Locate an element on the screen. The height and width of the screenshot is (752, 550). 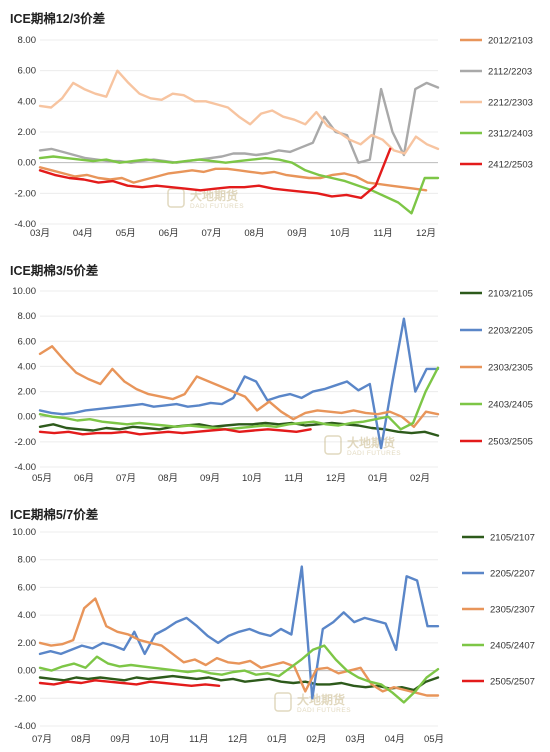
legend-label: 2203/2205 is located at coordinates (510, 331).